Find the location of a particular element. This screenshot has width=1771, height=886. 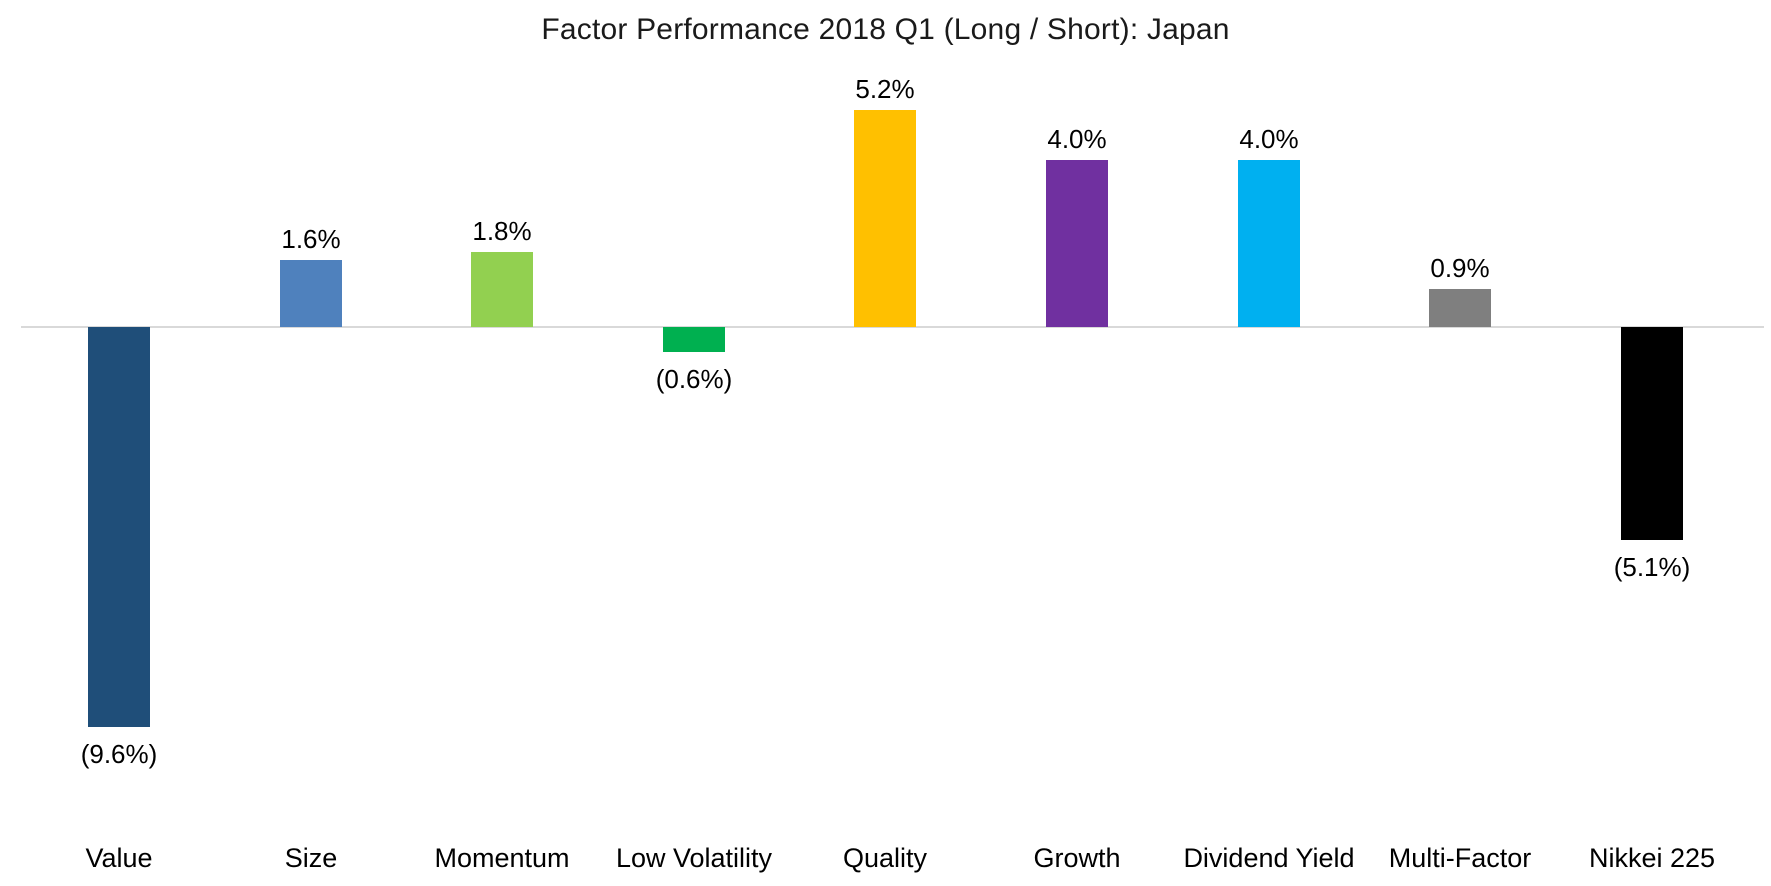

bar-value-label: 1.8% is located at coordinates (502, 231).